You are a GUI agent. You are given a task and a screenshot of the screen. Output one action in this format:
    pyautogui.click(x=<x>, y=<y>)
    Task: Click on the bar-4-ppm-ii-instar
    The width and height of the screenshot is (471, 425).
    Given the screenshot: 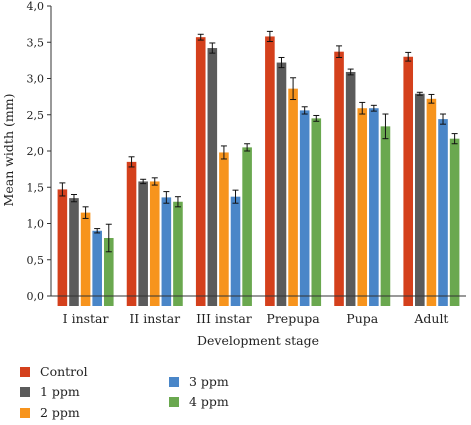 What is the action you would take?
    pyautogui.click(x=178, y=253)
    